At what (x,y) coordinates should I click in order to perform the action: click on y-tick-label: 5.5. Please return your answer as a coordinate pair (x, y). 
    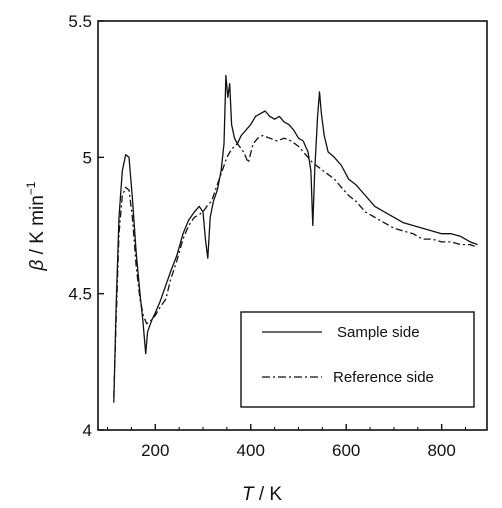
    Looking at the image, I should click on (80, 21).